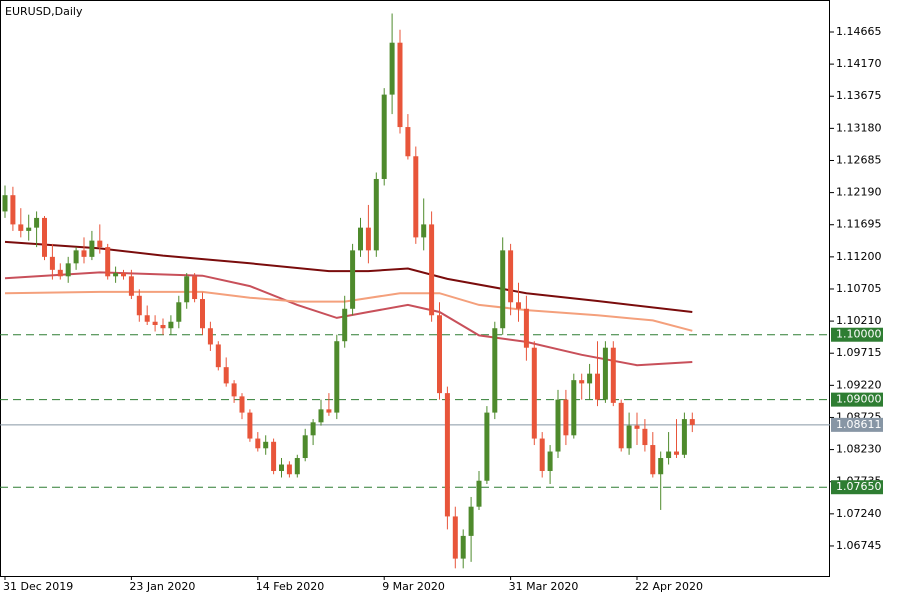 The height and width of the screenshot is (600, 900). What do you see at coordinates (162, 586) in the screenshot?
I see `x-tick-label: 23 Jan 2020` at bounding box center [162, 586].